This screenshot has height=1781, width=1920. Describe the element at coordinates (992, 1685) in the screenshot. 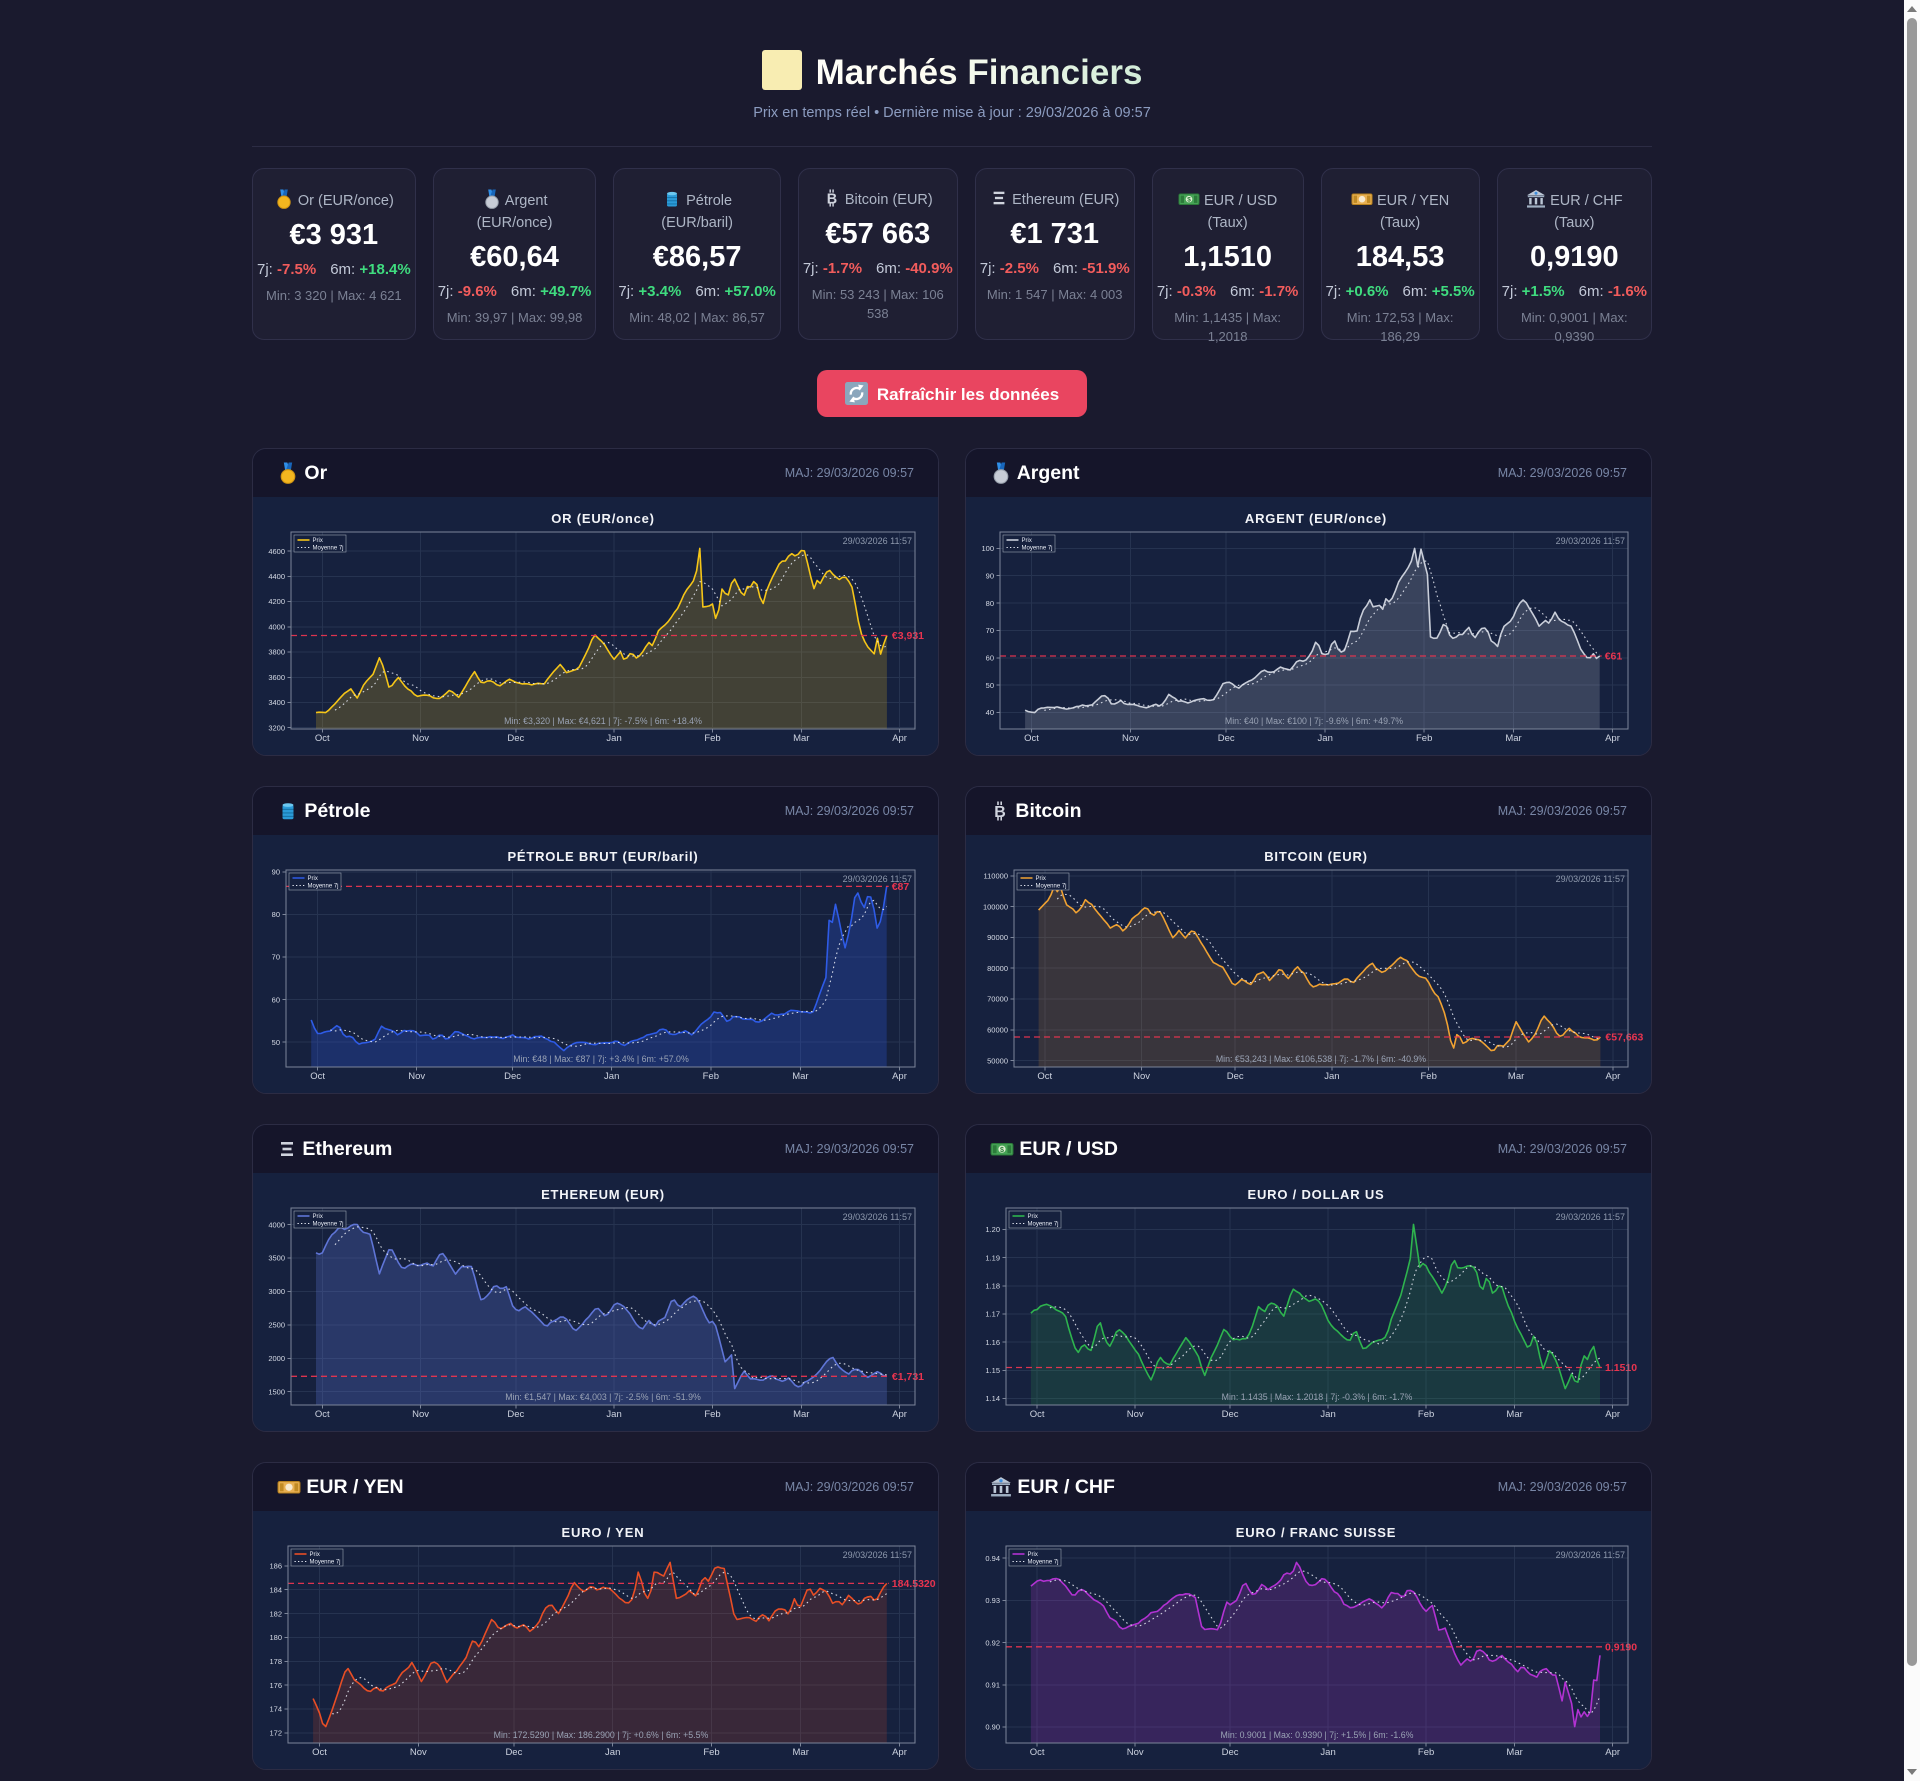

I see `svg-text: 0.91` at that location.